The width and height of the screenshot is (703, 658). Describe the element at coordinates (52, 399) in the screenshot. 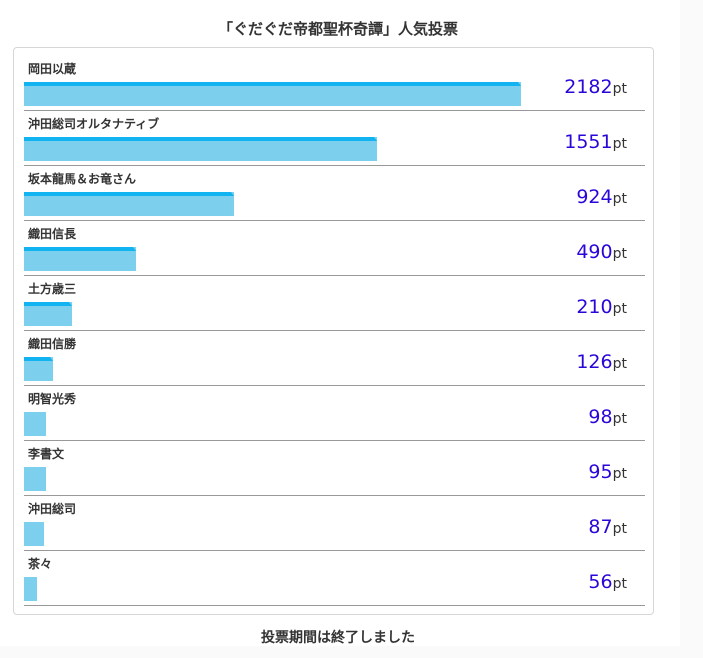

I see `candidate-name: 明智光秀` at that location.